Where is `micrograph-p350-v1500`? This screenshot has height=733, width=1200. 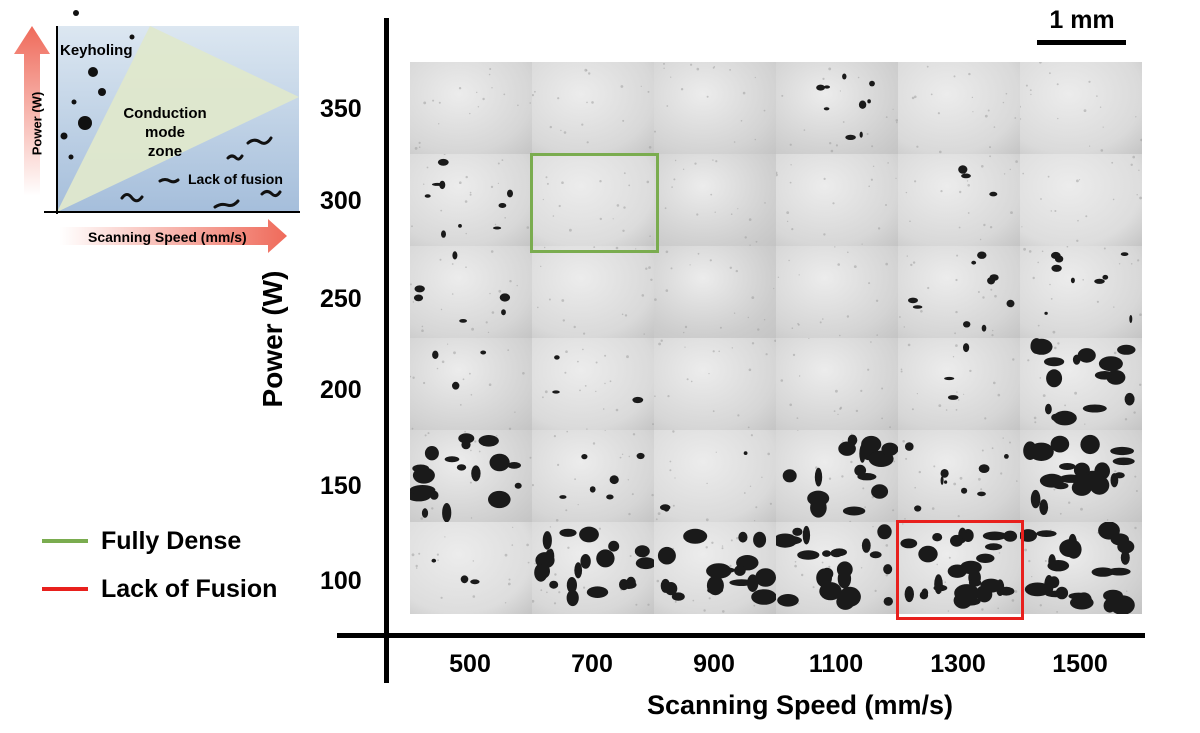 micrograph-p350-v1500 is located at coordinates (1081, 108).